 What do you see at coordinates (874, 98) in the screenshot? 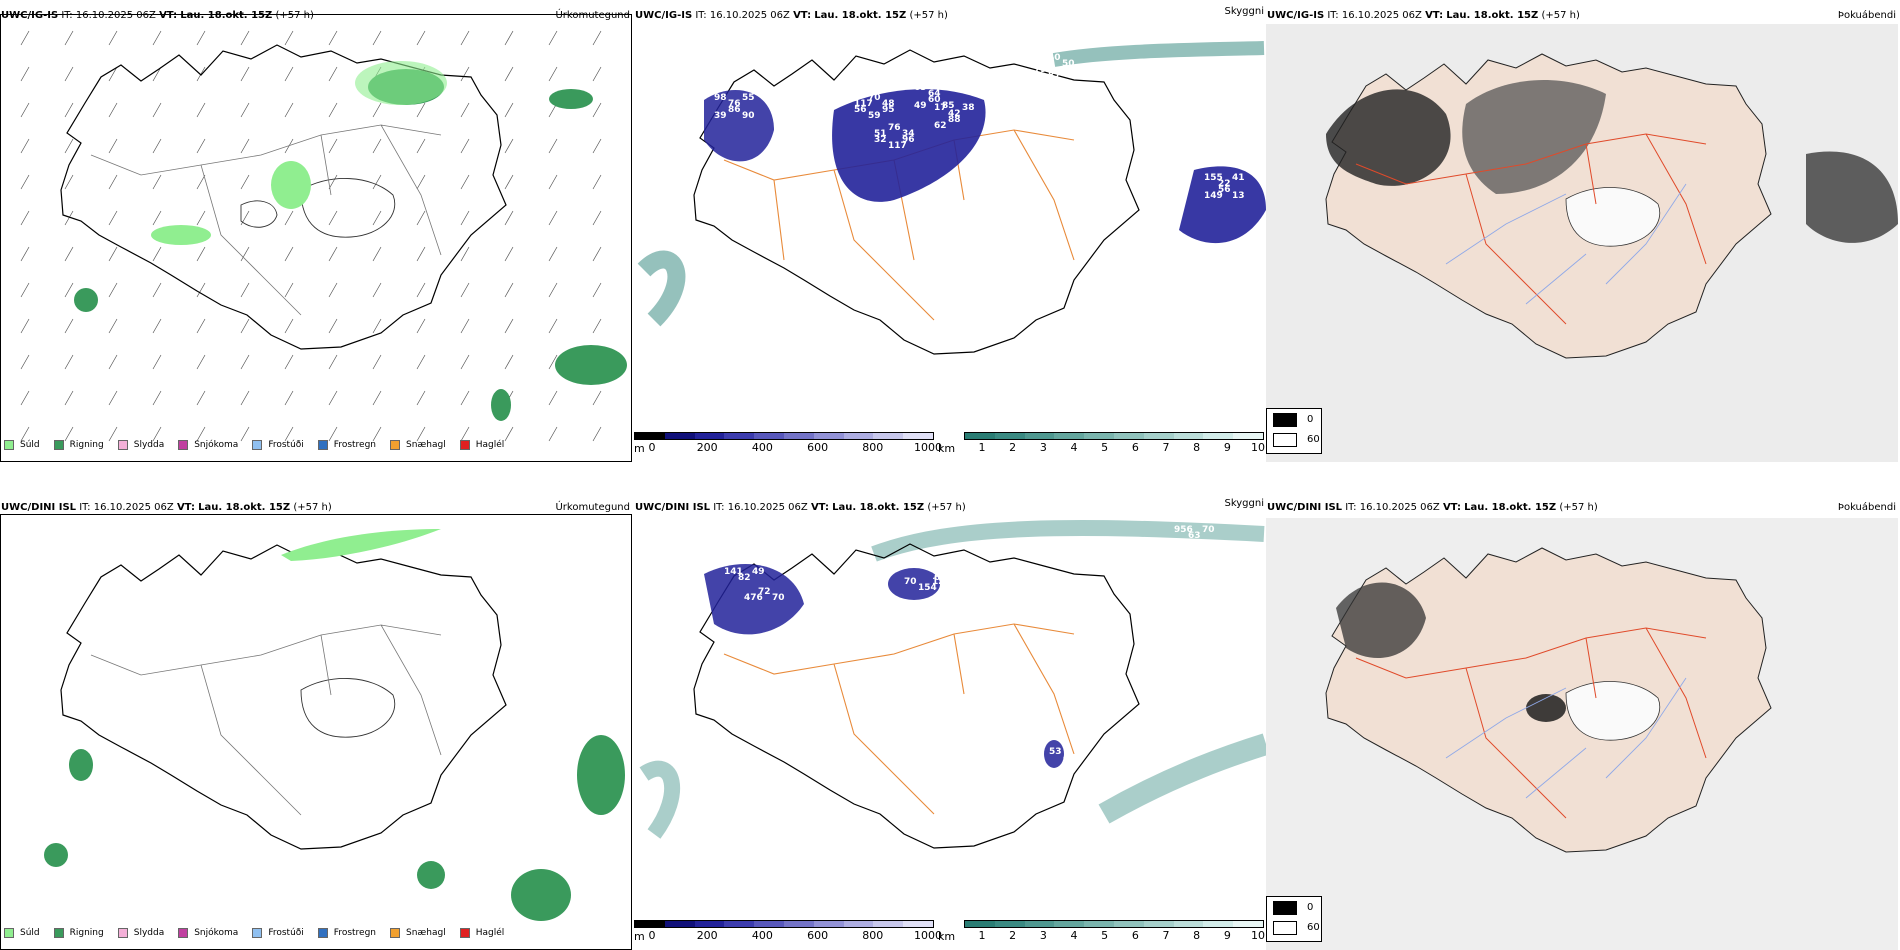
I see `ceiling-value-label: 70` at bounding box center [874, 98].